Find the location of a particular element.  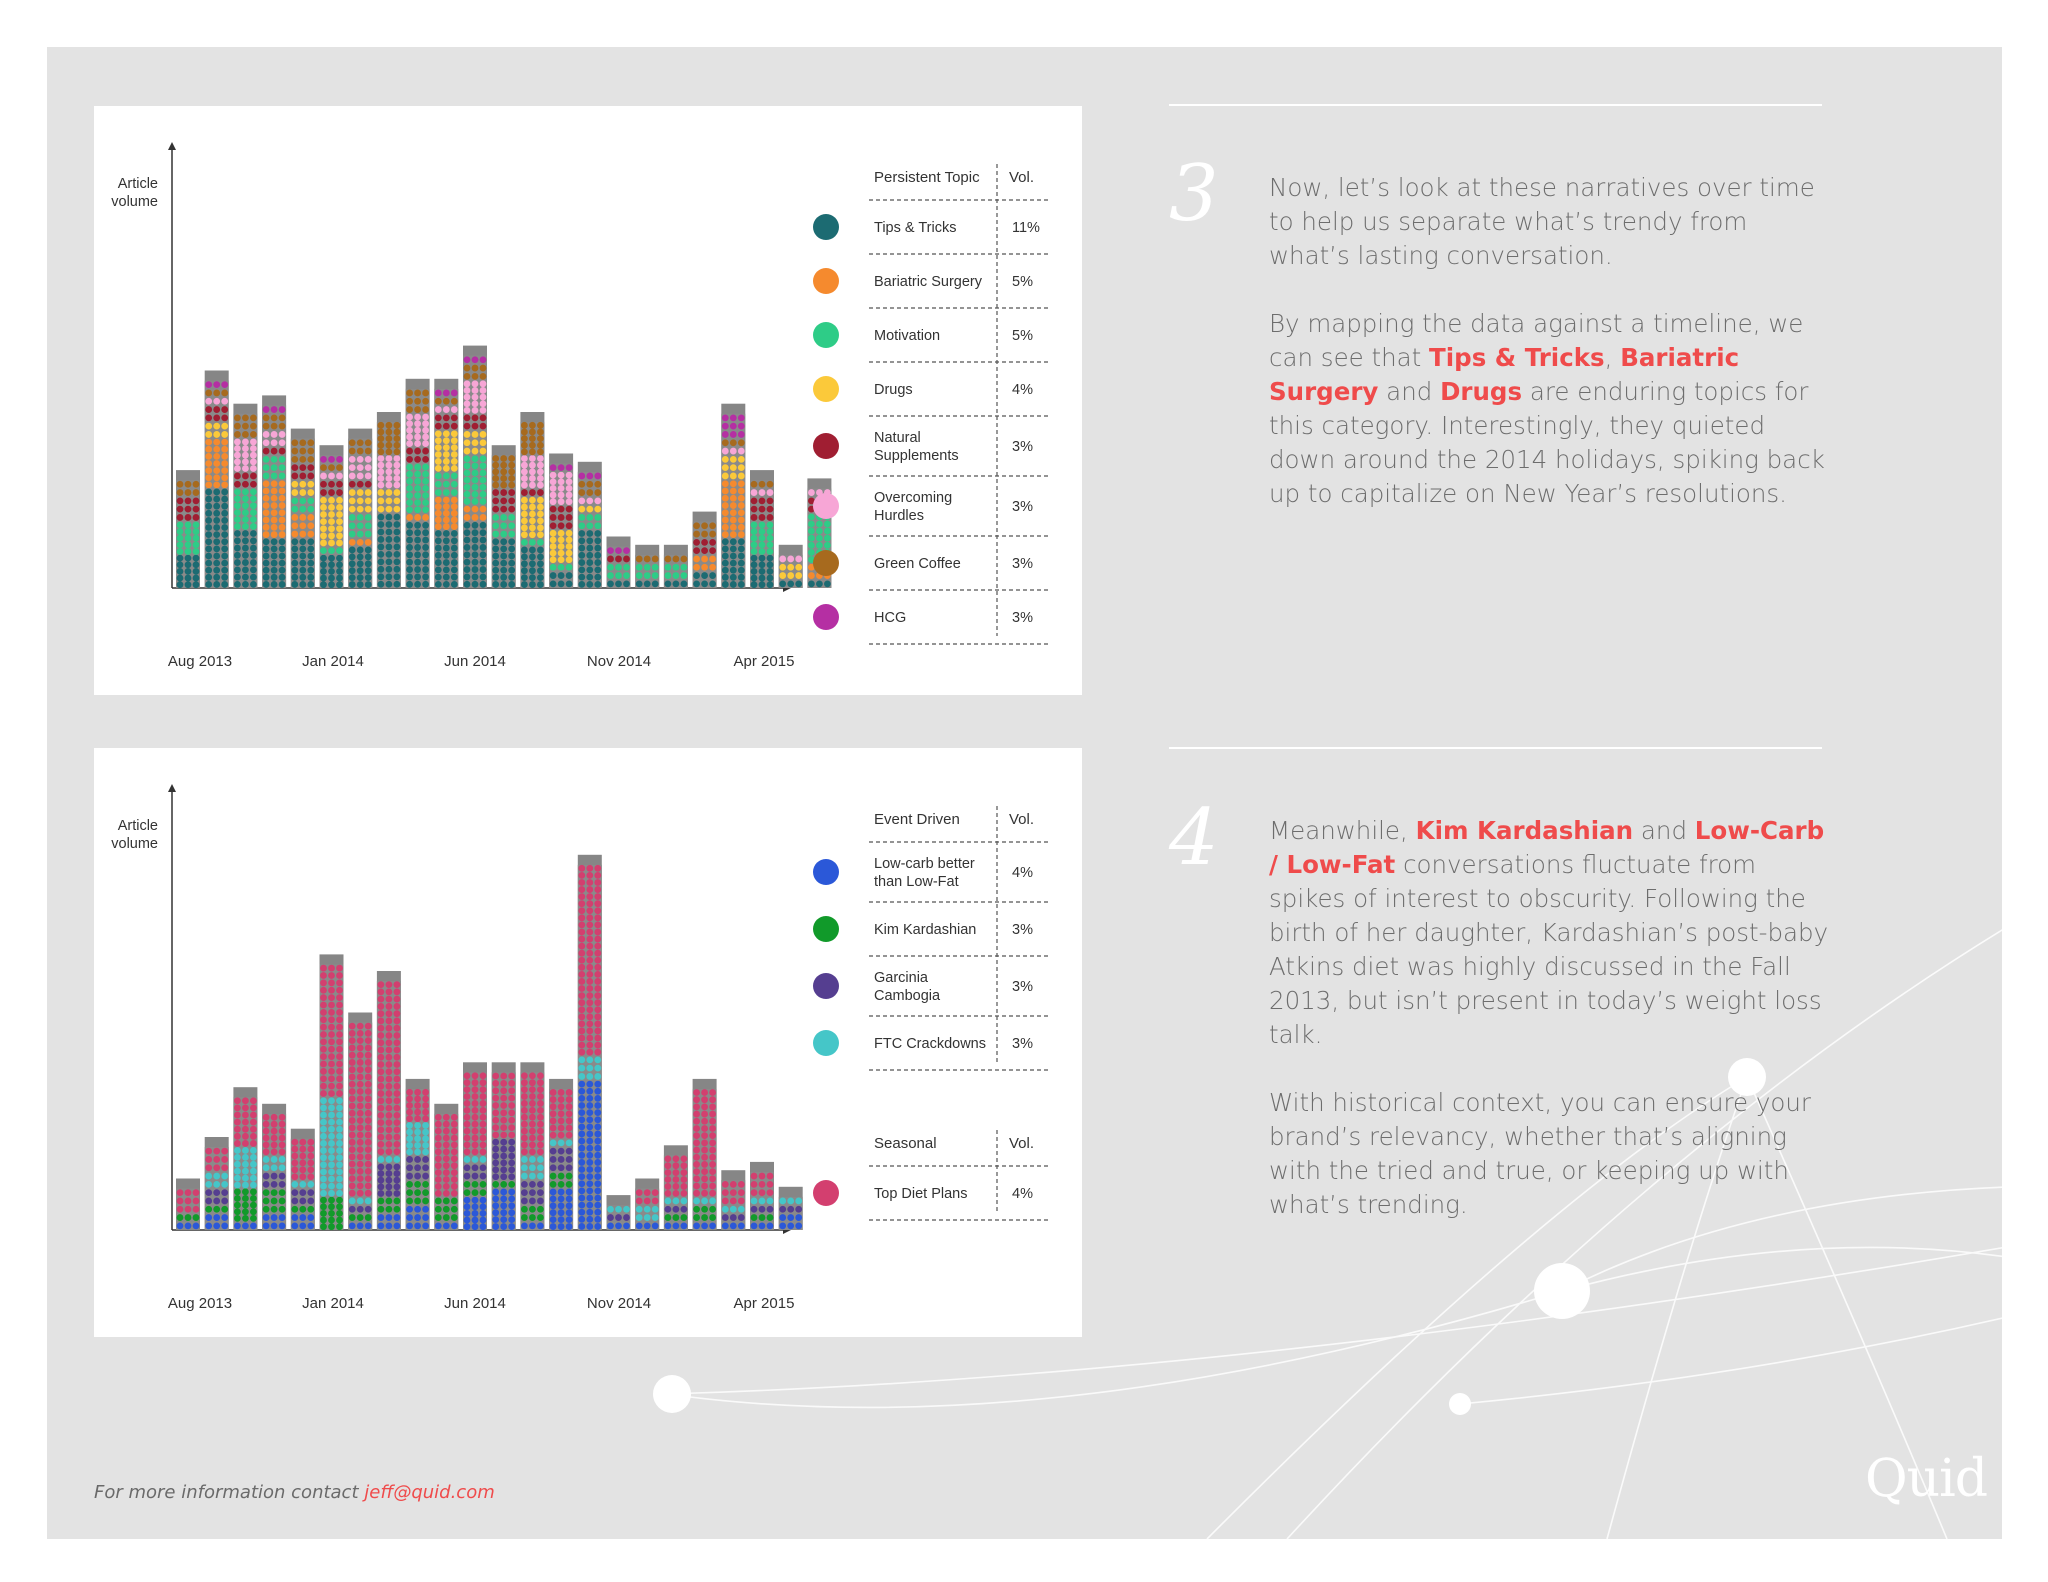

x-tick-label-4: Nov 2014 is located at coordinates (619, 1303).